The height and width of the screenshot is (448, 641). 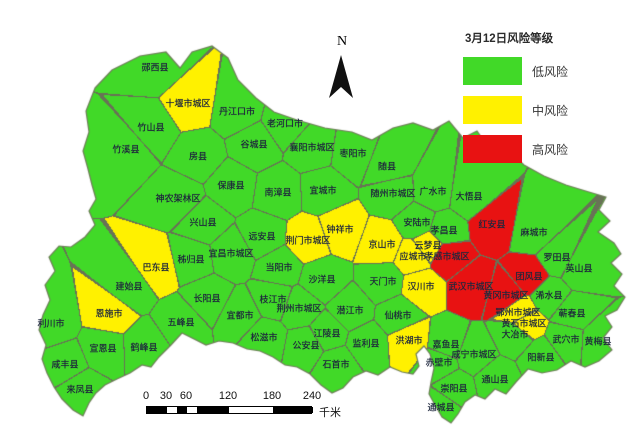 What do you see at coordinates (492, 110) in the screenshot?
I see `legend-swatch-medium` at bounding box center [492, 110].